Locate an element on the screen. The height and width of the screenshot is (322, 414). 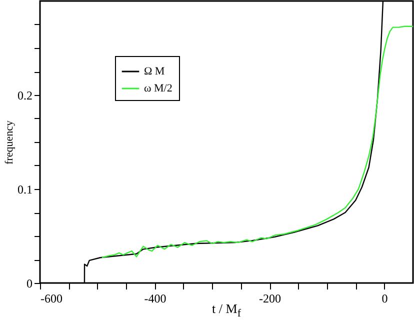
x-tick-label: -200 is located at coordinates (270, 299).